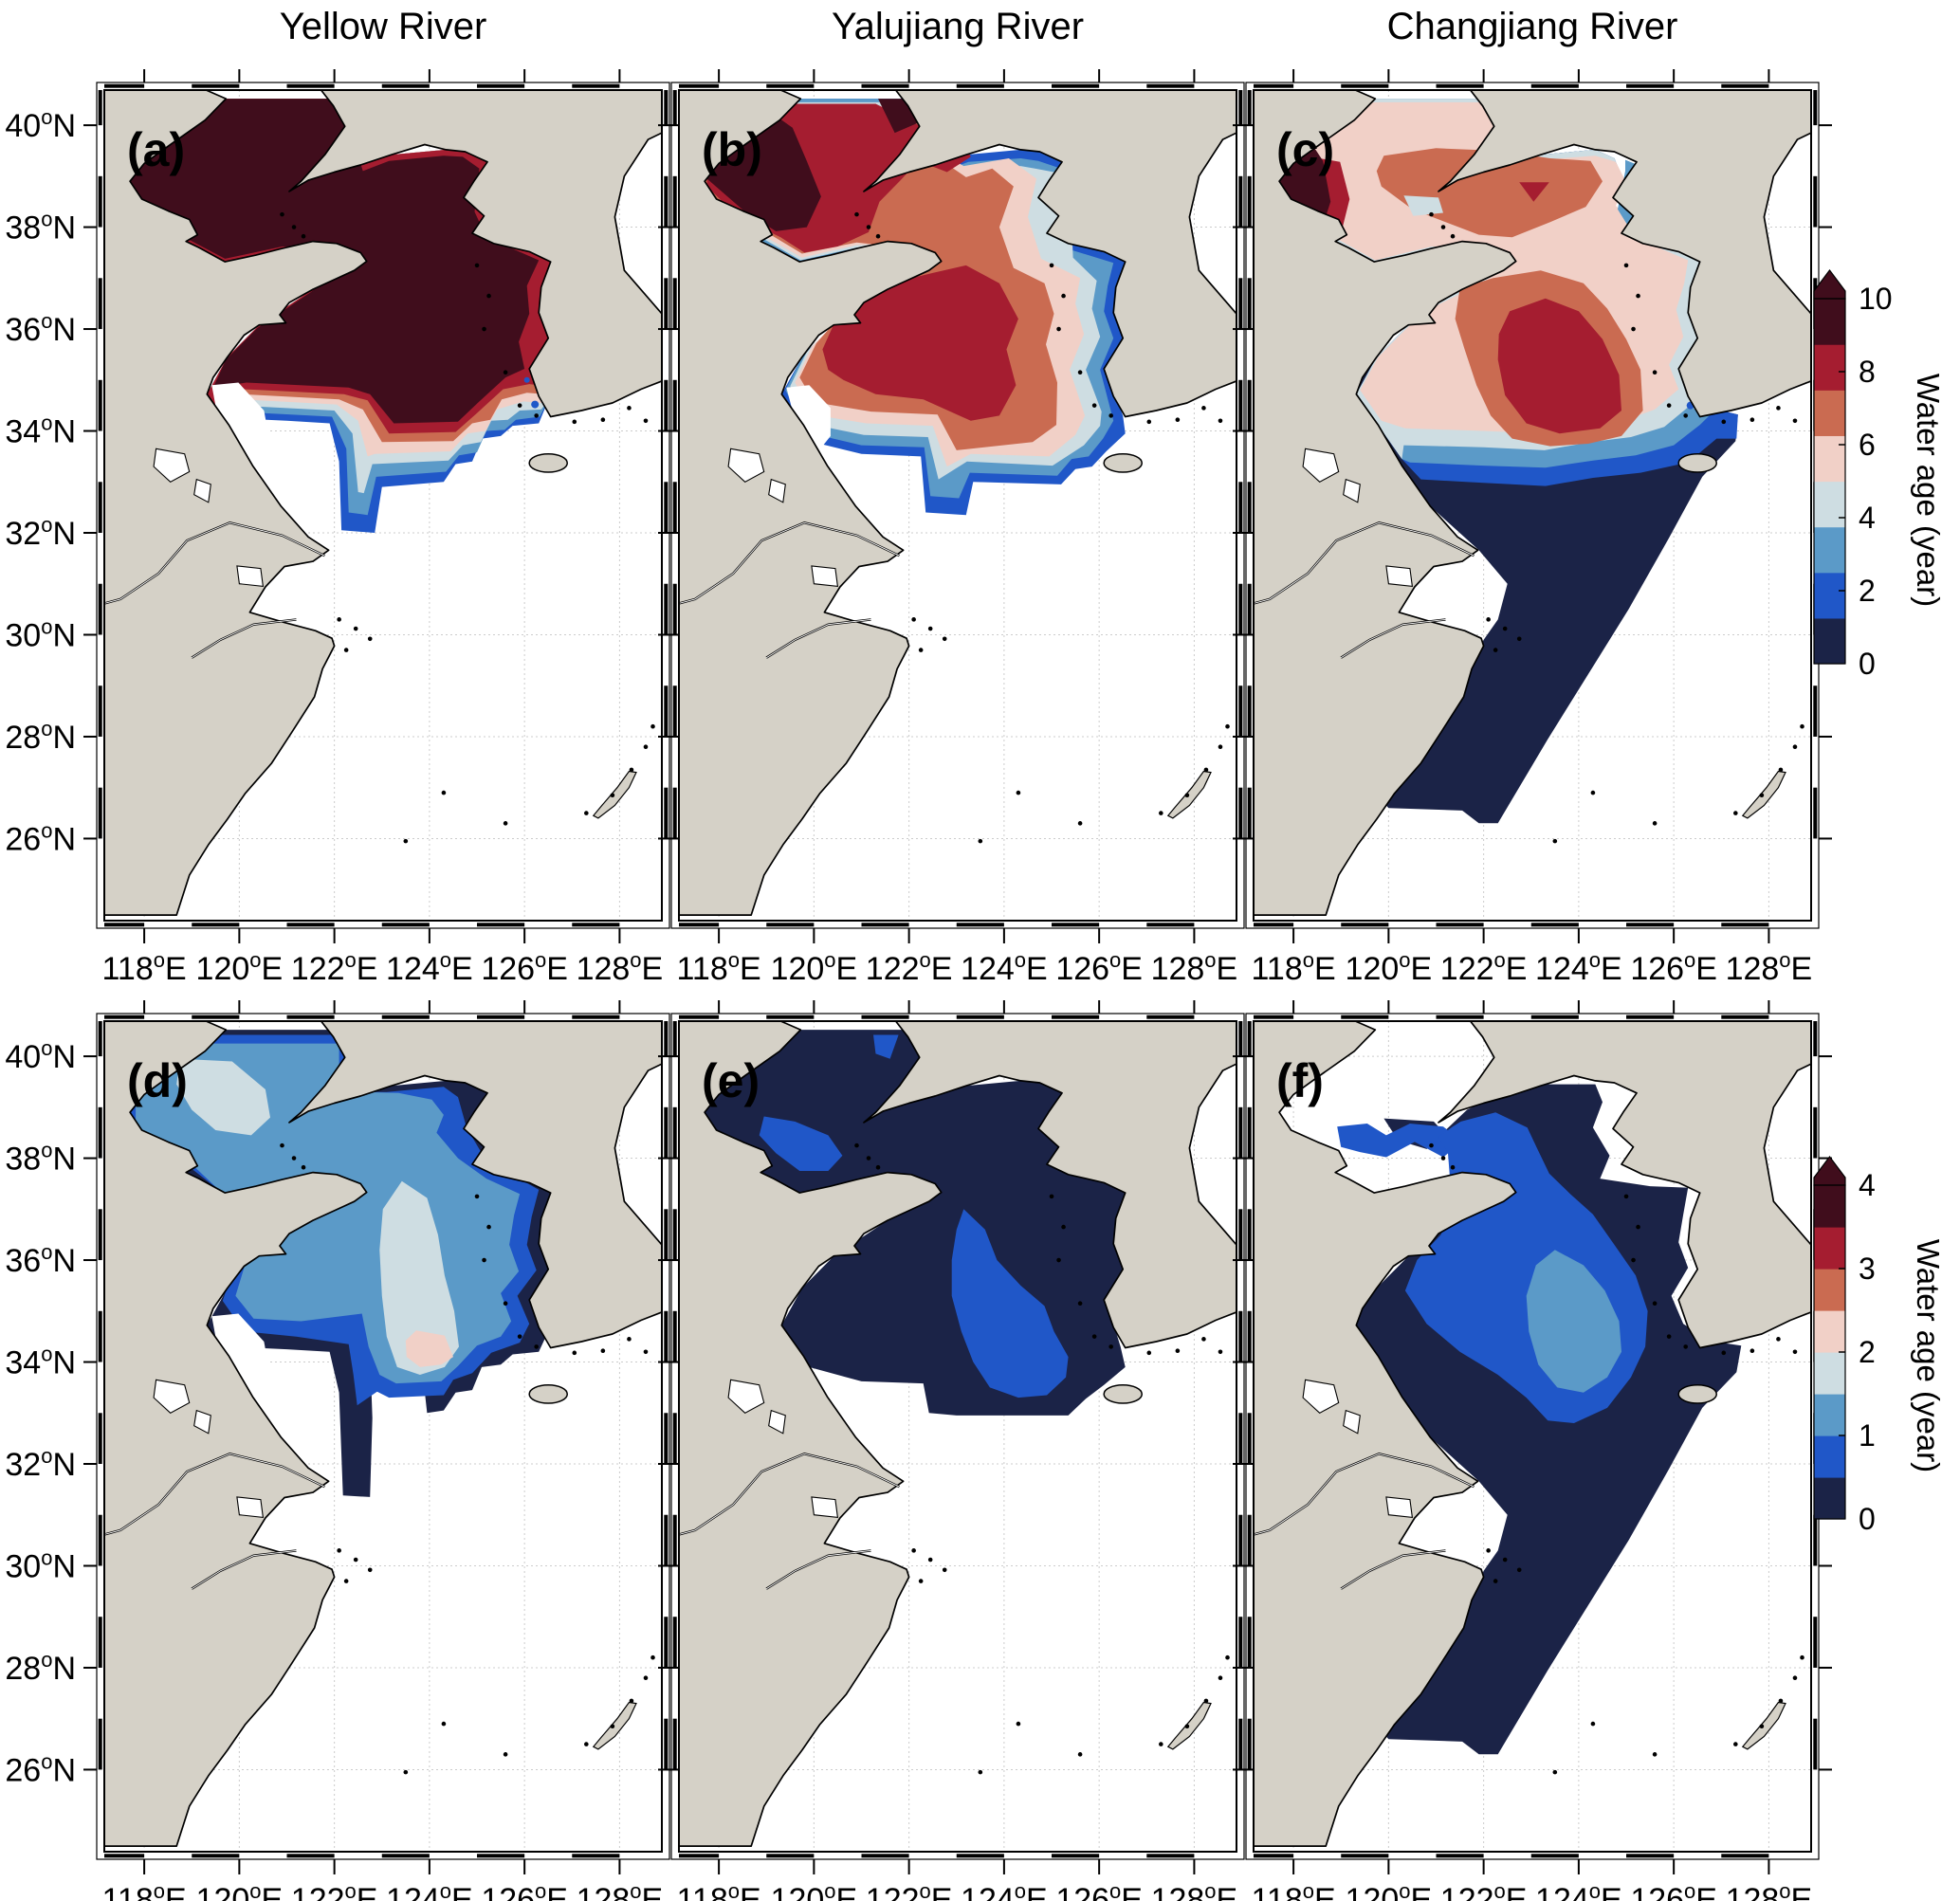 This screenshot has height=1901, width=1960. What do you see at coordinates (909, 967) in the screenshot?
I see `x-tick-label: 122oE` at bounding box center [909, 967].